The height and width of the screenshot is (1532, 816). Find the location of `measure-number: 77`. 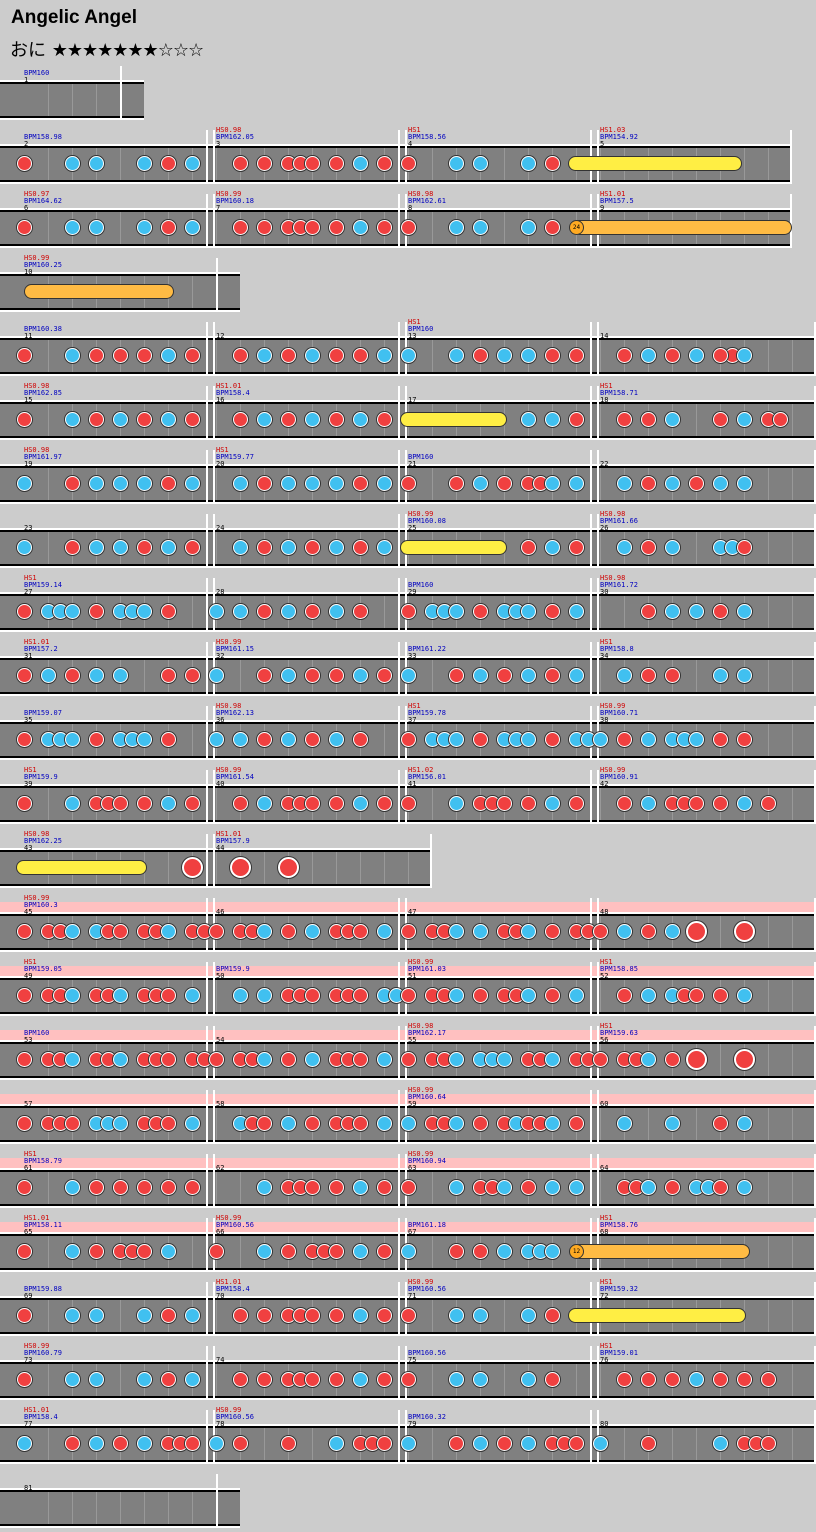

measure-number: 77 is located at coordinates (28, 1424).